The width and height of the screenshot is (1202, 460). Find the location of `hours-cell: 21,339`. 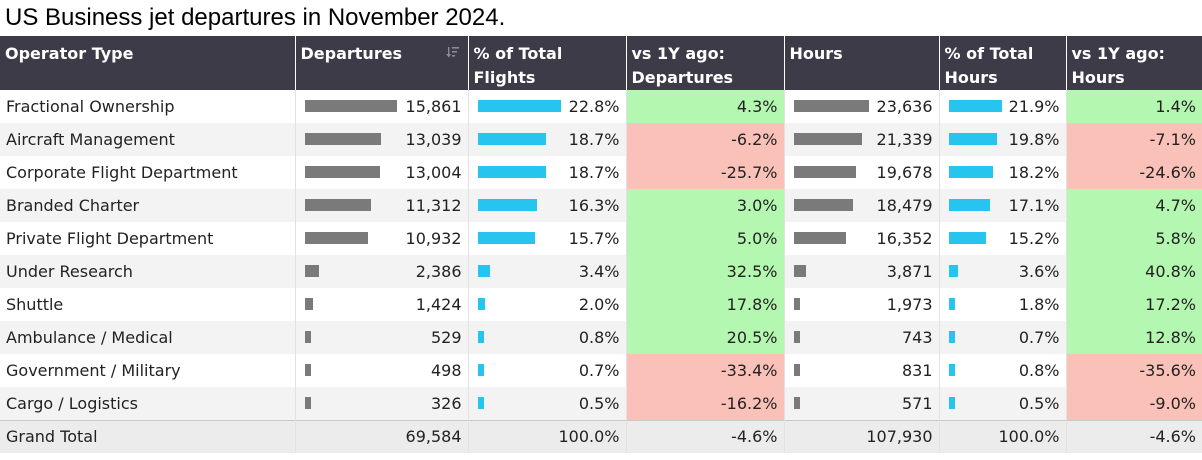

hours-cell: 21,339 is located at coordinates (862, 139).